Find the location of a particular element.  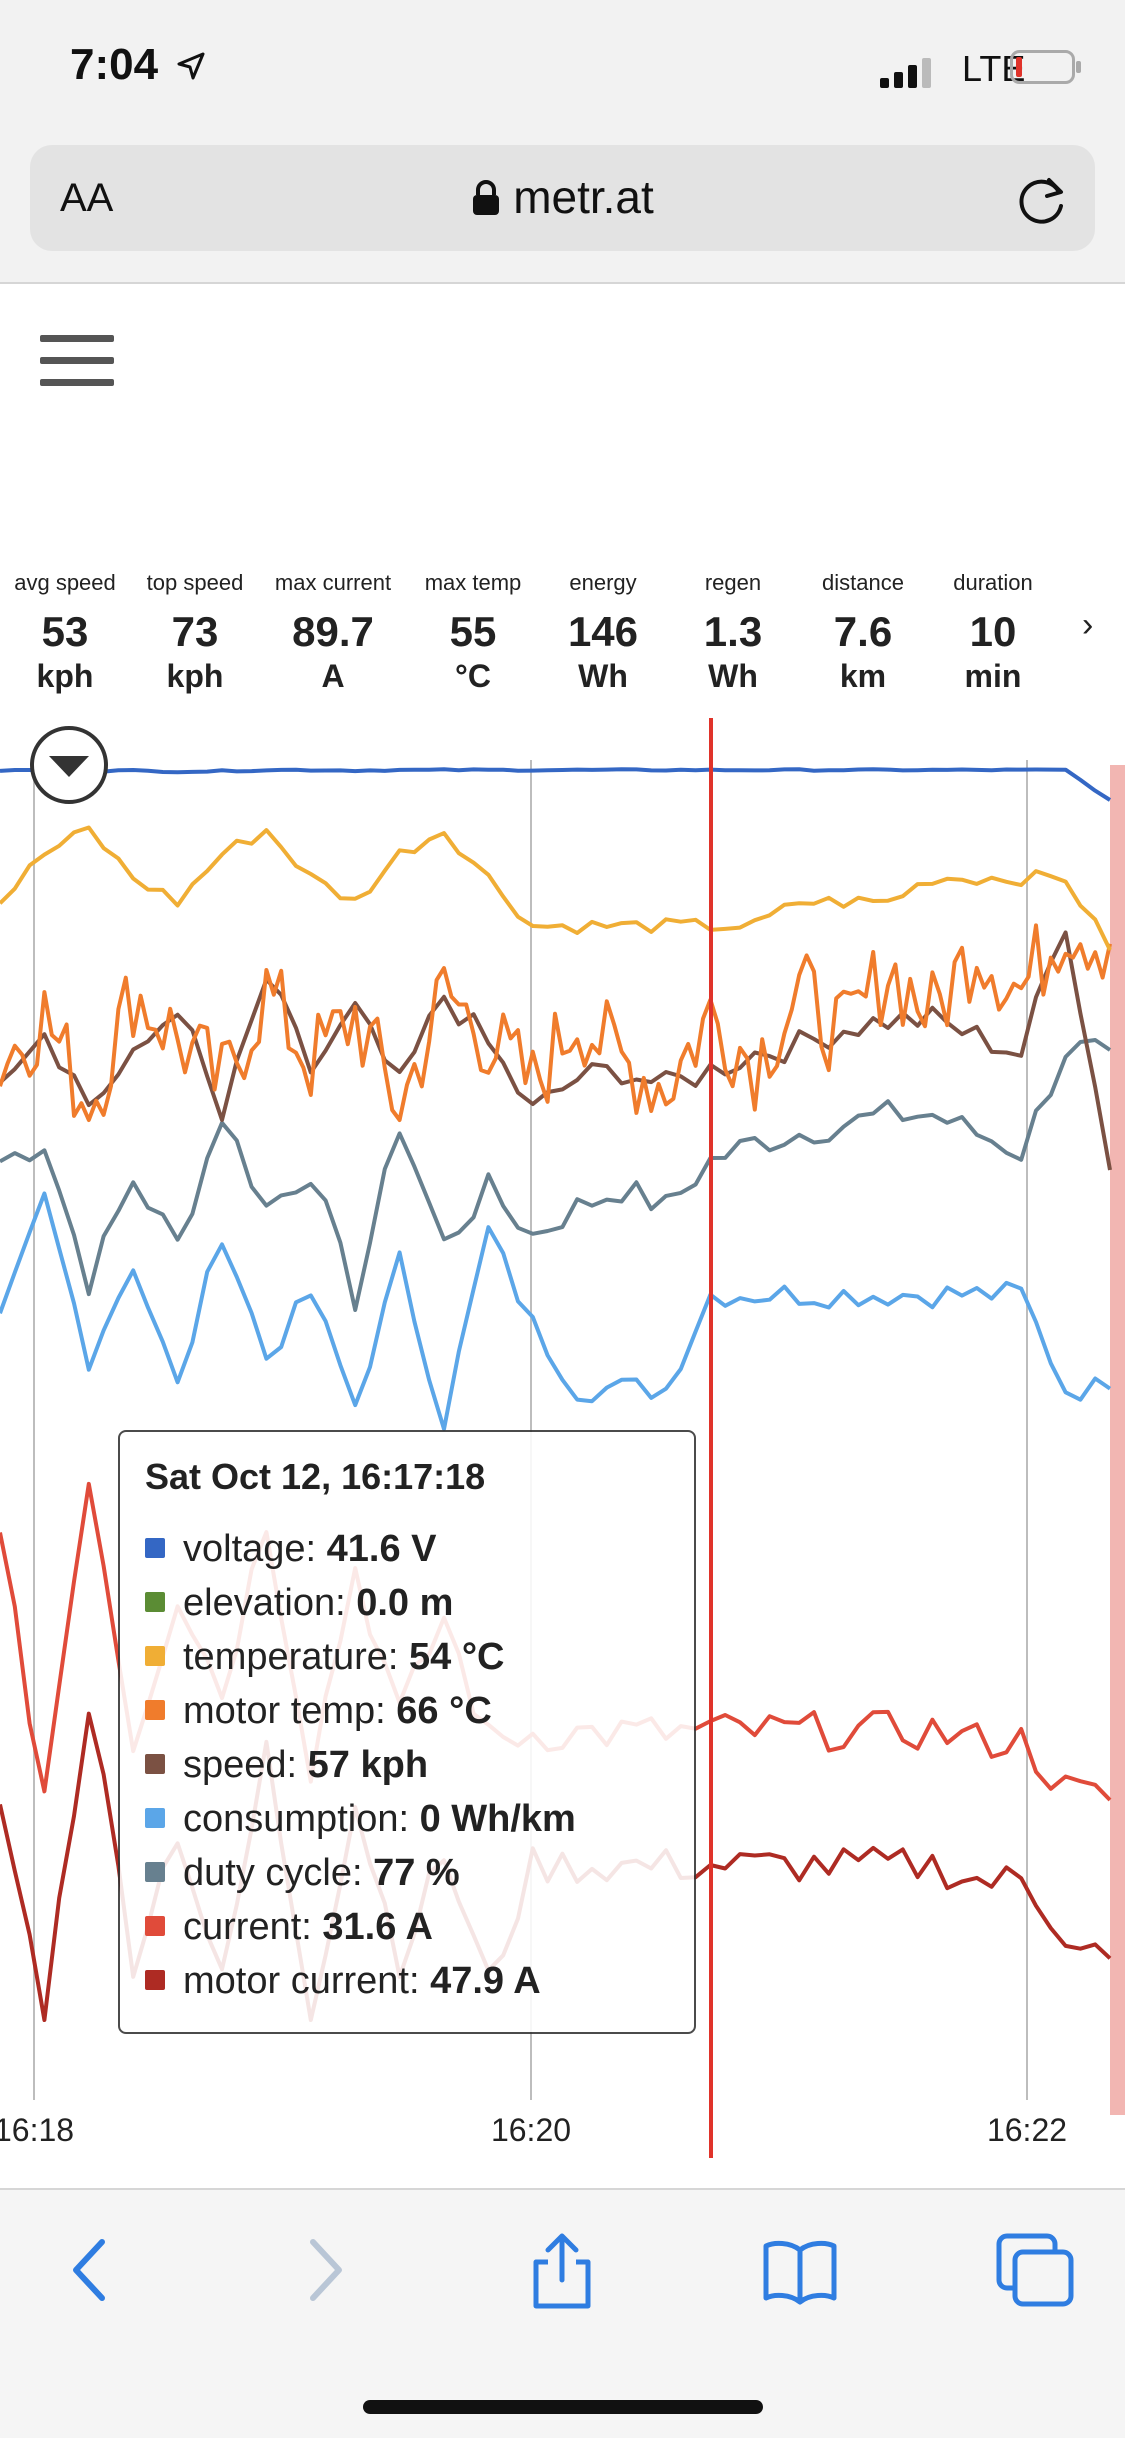

stat-label: avg speed is located at coordinates (65, 582).